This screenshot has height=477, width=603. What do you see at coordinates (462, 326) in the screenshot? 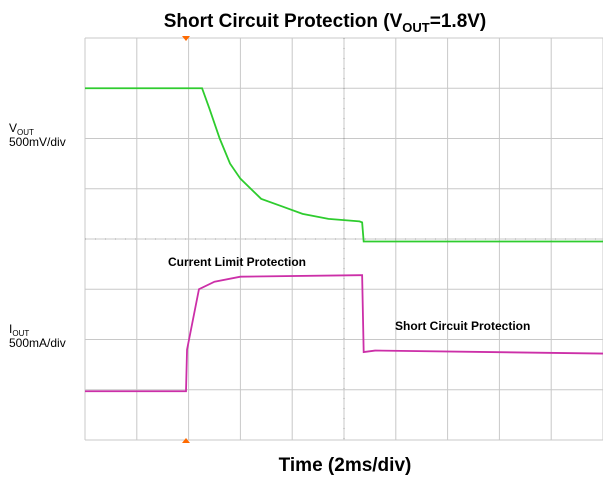
I see `annotation: Short Circuit Protection` at bounding box center [462, 326].